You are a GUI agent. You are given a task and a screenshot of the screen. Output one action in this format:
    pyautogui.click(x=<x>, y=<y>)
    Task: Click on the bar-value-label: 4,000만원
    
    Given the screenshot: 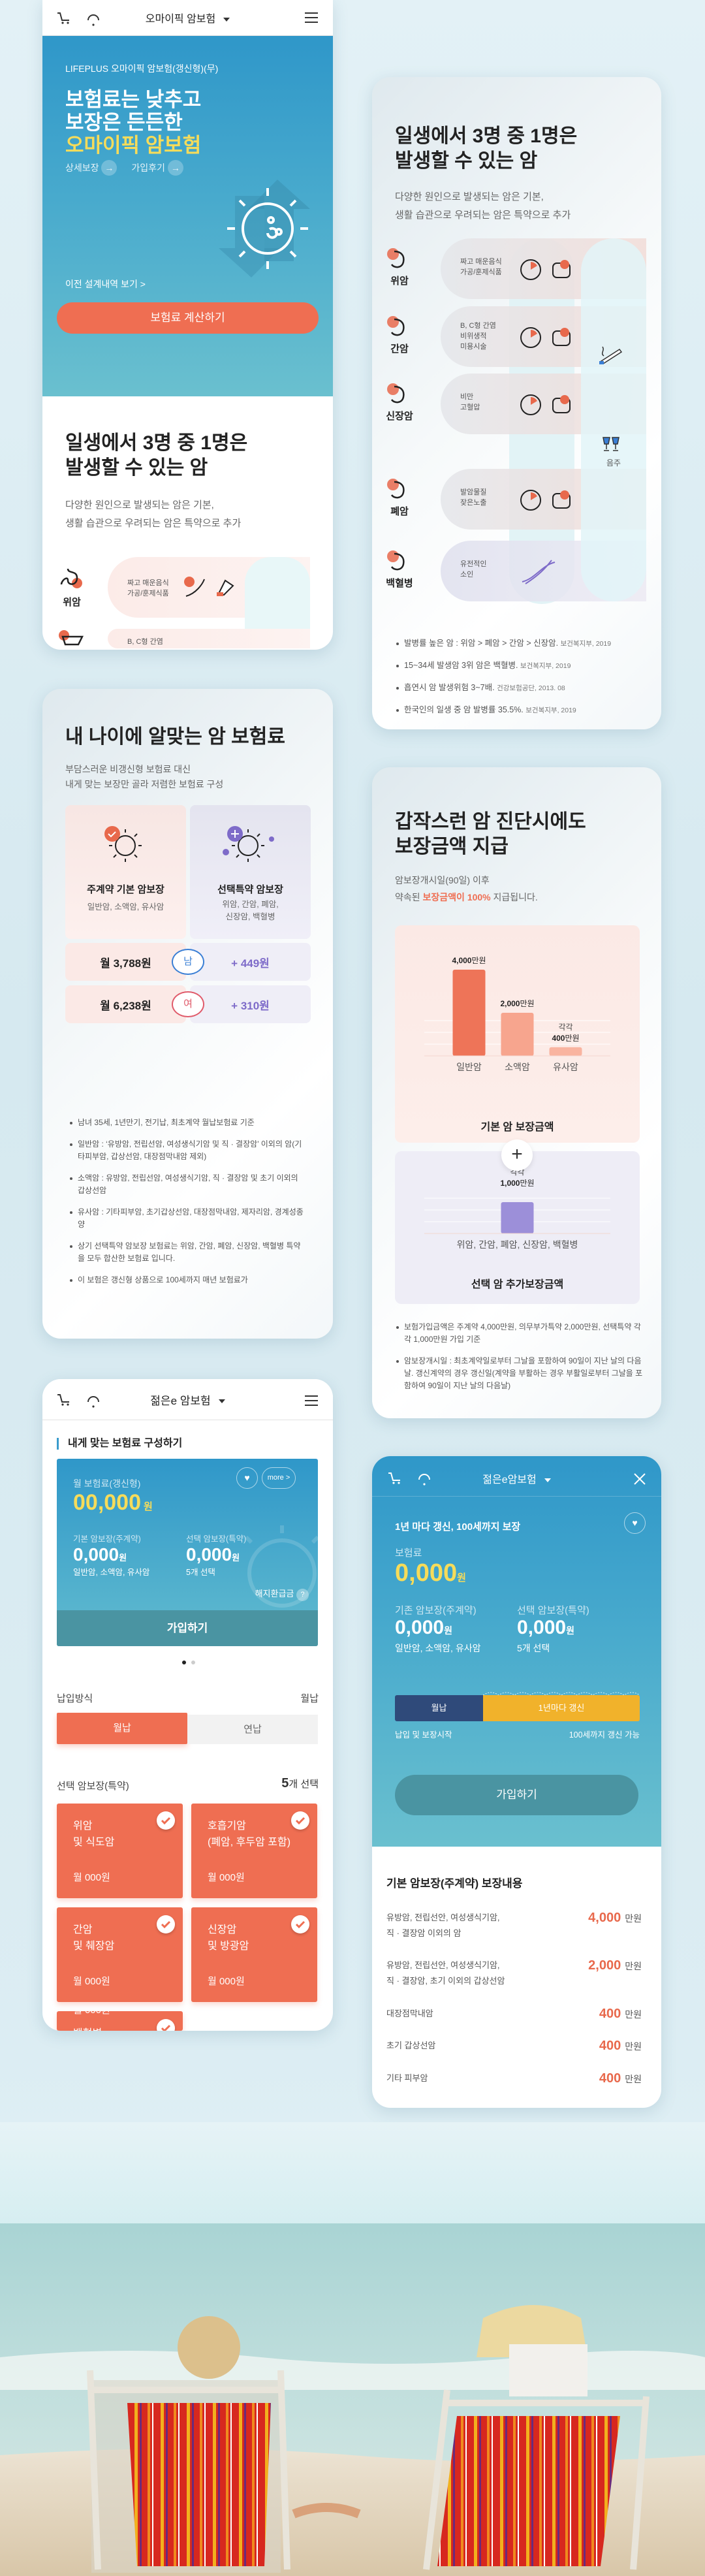 What is the action you would take?
    pyautogui.click(x=469, y=961)
    